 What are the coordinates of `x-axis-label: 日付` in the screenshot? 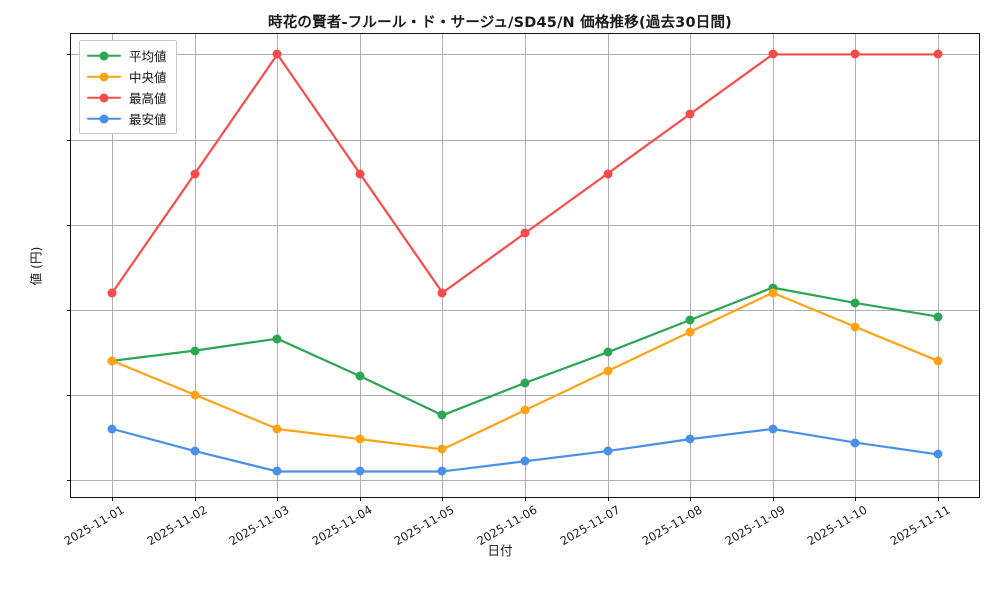 It's located at (500, 550).